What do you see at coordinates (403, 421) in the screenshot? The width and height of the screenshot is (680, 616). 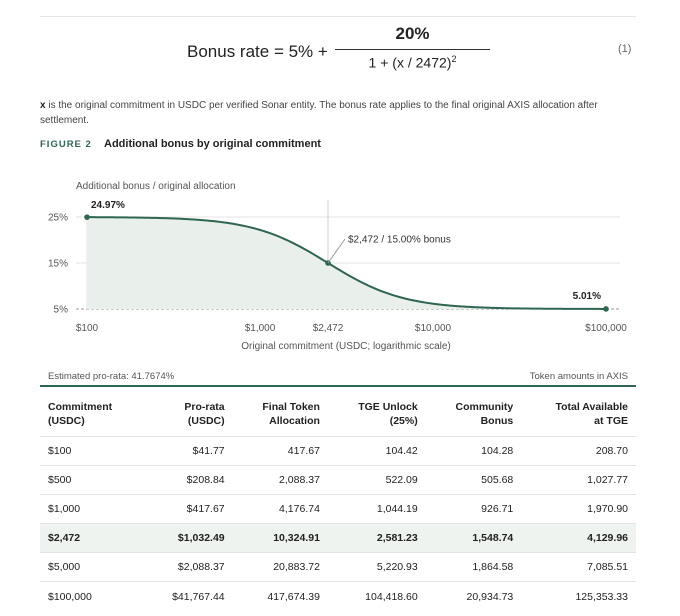 I see `column-header-line: (25%)` at bounding box center [403, 421].